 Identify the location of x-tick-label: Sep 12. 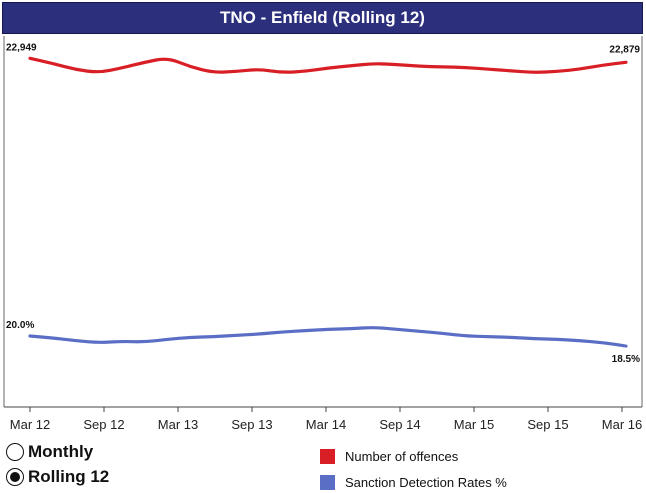
(103, 424).